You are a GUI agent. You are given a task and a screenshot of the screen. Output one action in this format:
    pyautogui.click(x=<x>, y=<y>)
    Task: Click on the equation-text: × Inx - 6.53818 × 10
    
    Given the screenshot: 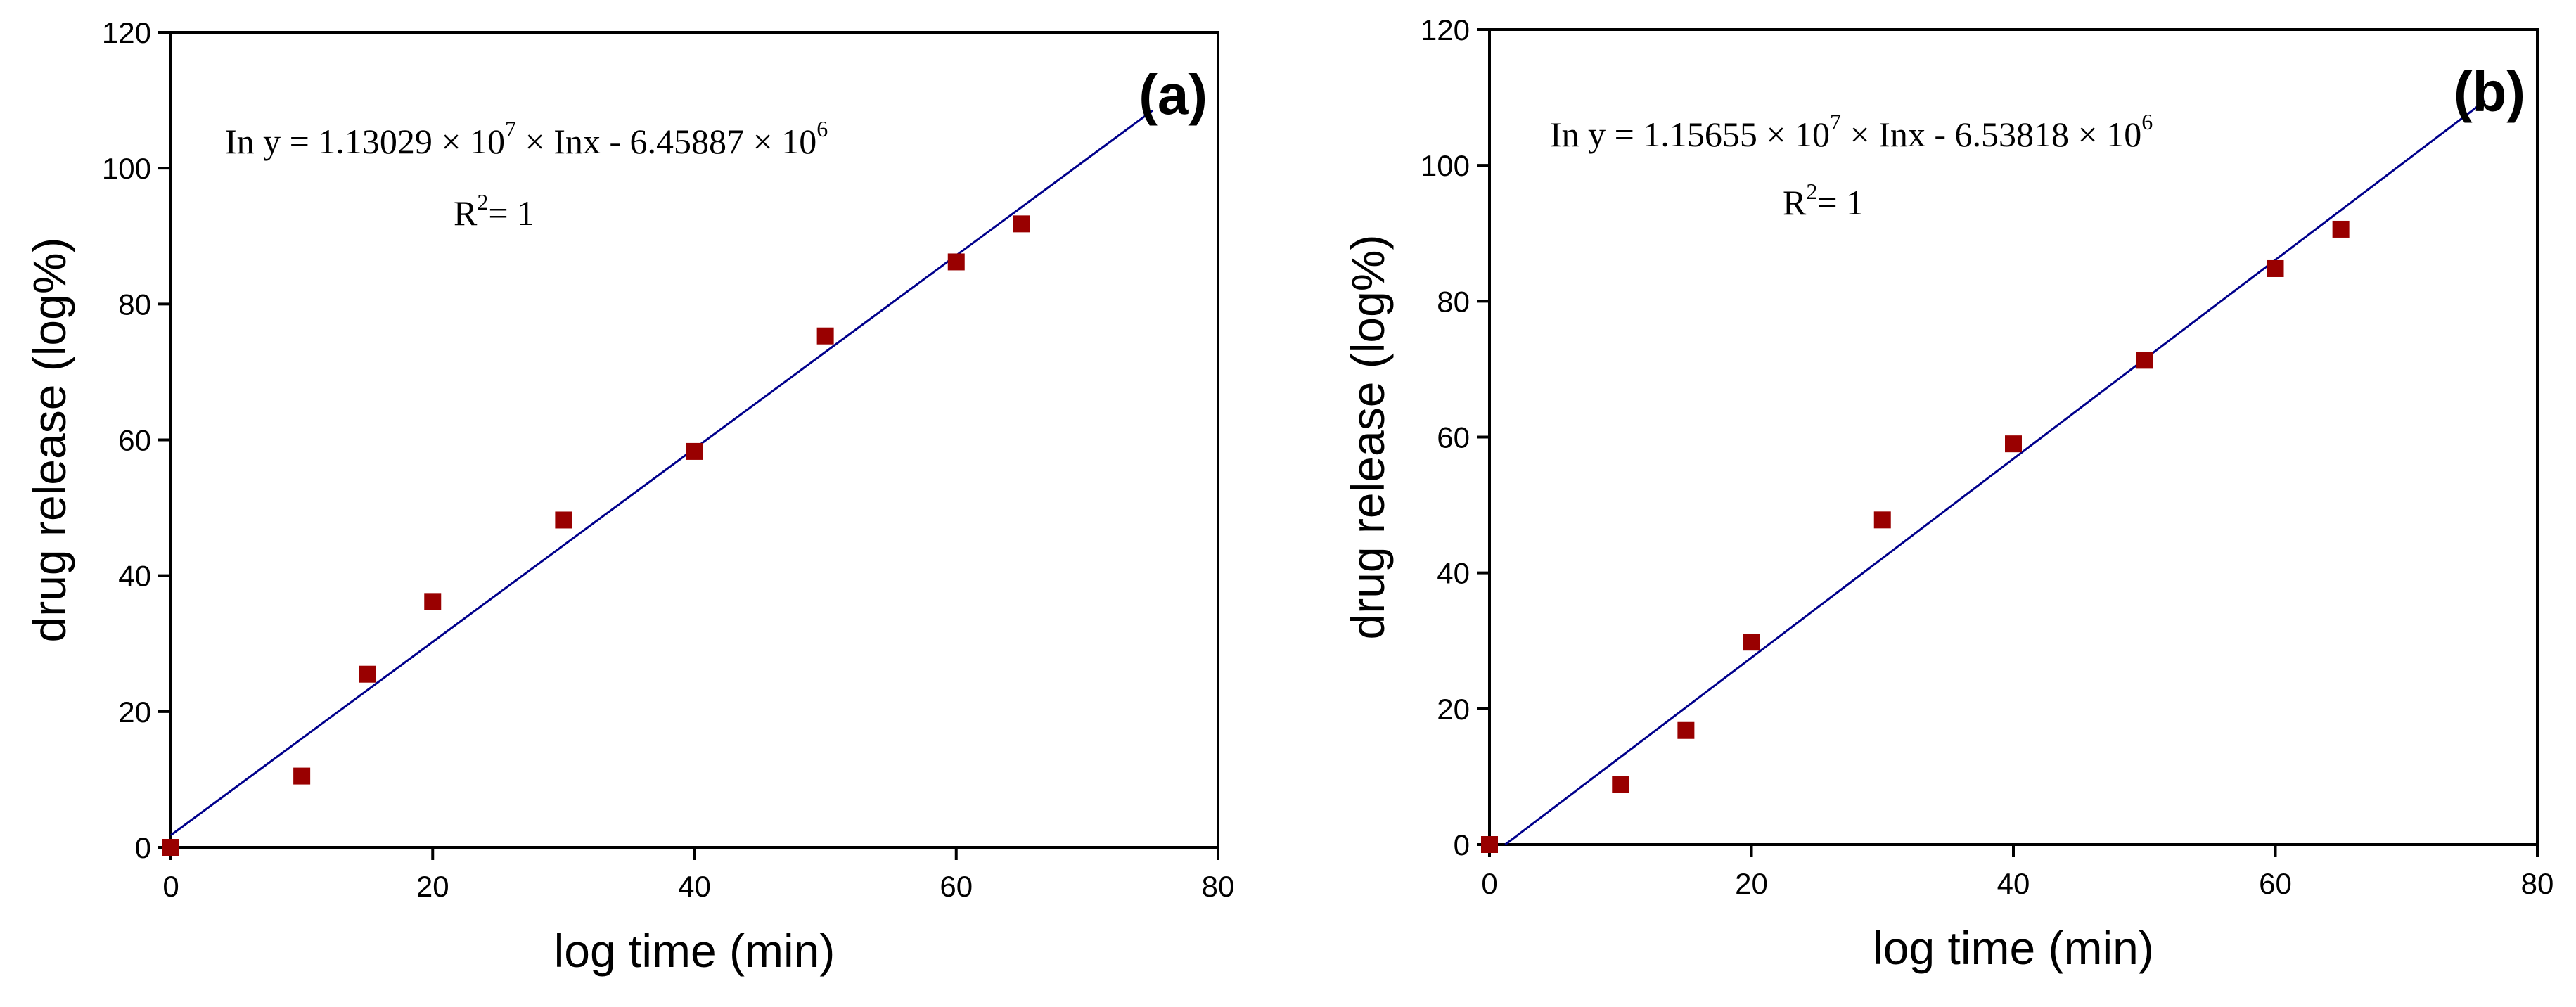 What is the action you would take?
    pyautogui.click(x=1991, y=134)
    